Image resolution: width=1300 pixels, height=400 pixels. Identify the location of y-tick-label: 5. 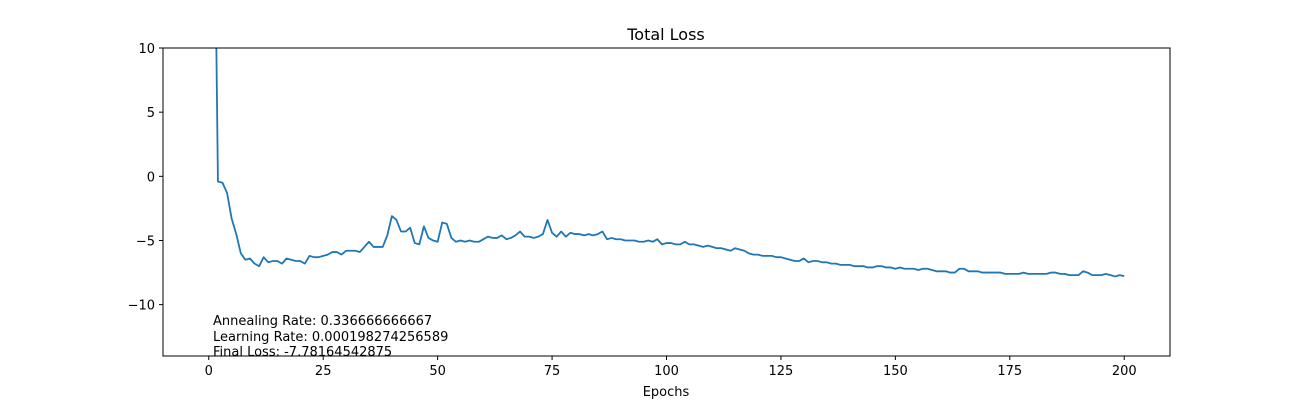
(151, 113).